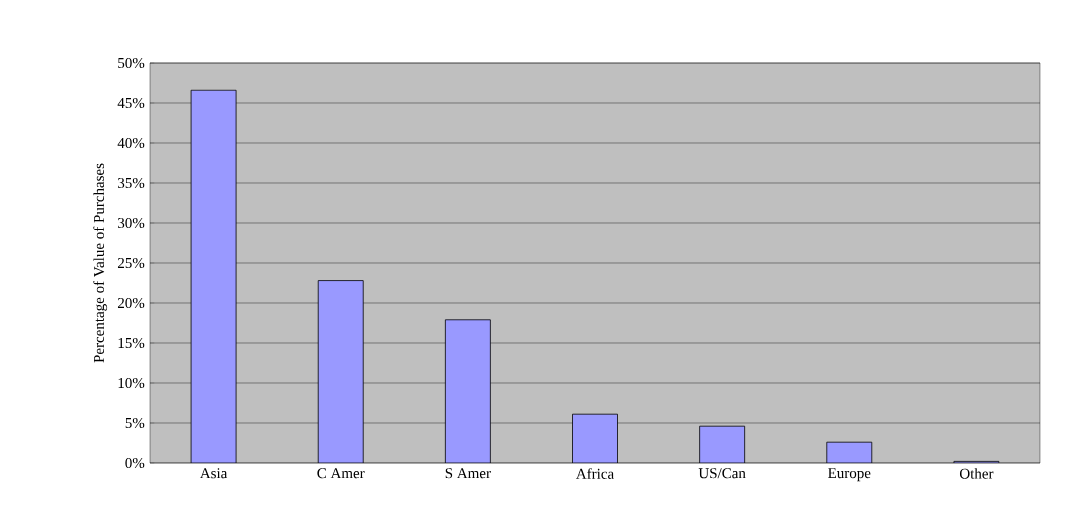 This screenshot has width=1071, height=529. What do you see at coordinates (131, 63) in the screenshot?
I see `y-tick-label: 50%` at bounding box center [131, 63].